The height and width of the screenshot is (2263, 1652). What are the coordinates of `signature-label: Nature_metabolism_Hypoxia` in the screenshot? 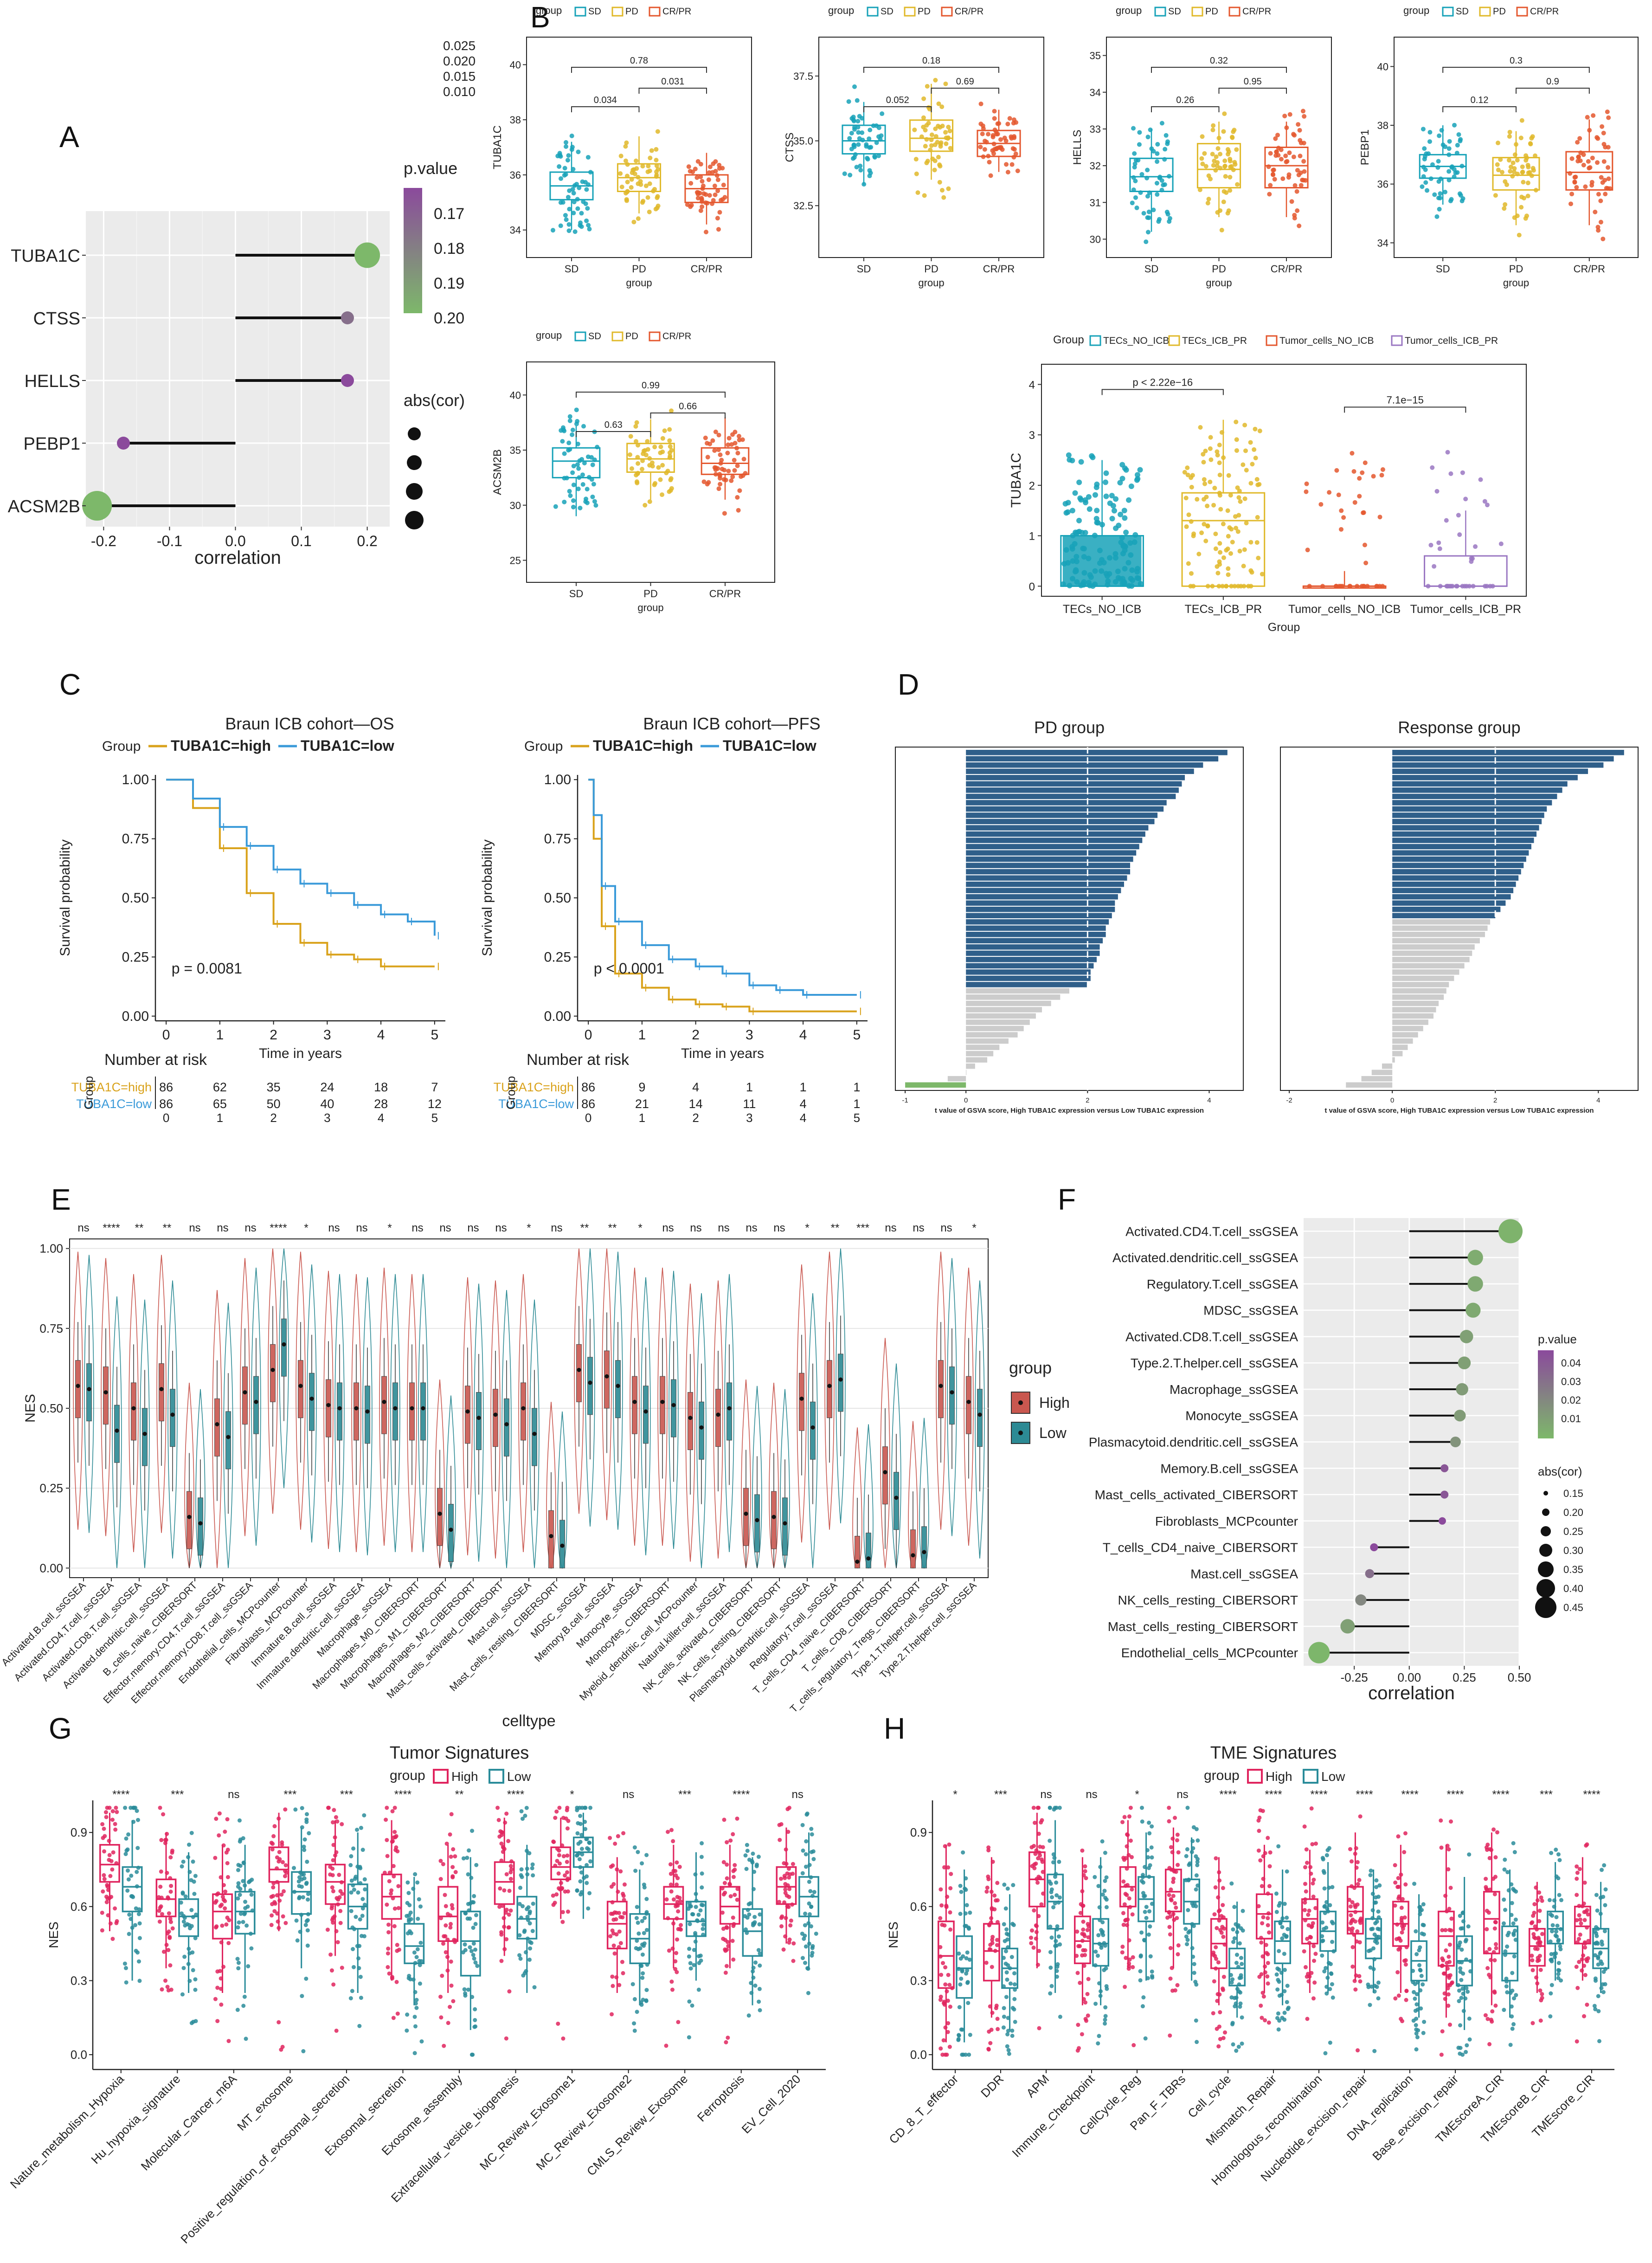 It's located at (67, 2132).